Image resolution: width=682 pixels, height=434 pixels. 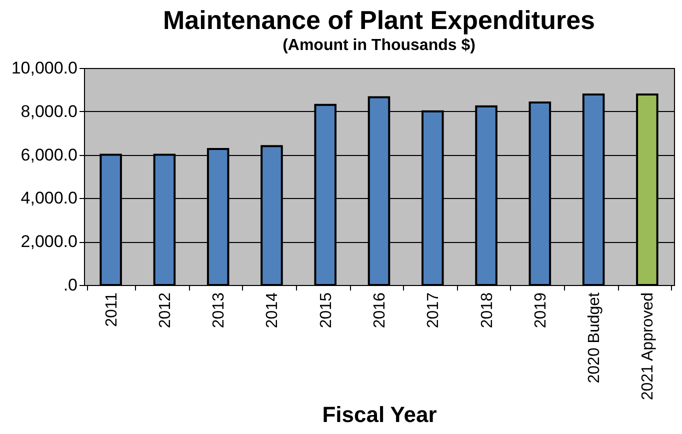 What do you see at coordinates (49, 111) in the screenshot?
I see `y-tick-label: 8,000.0` at bounding box center [49, 111].